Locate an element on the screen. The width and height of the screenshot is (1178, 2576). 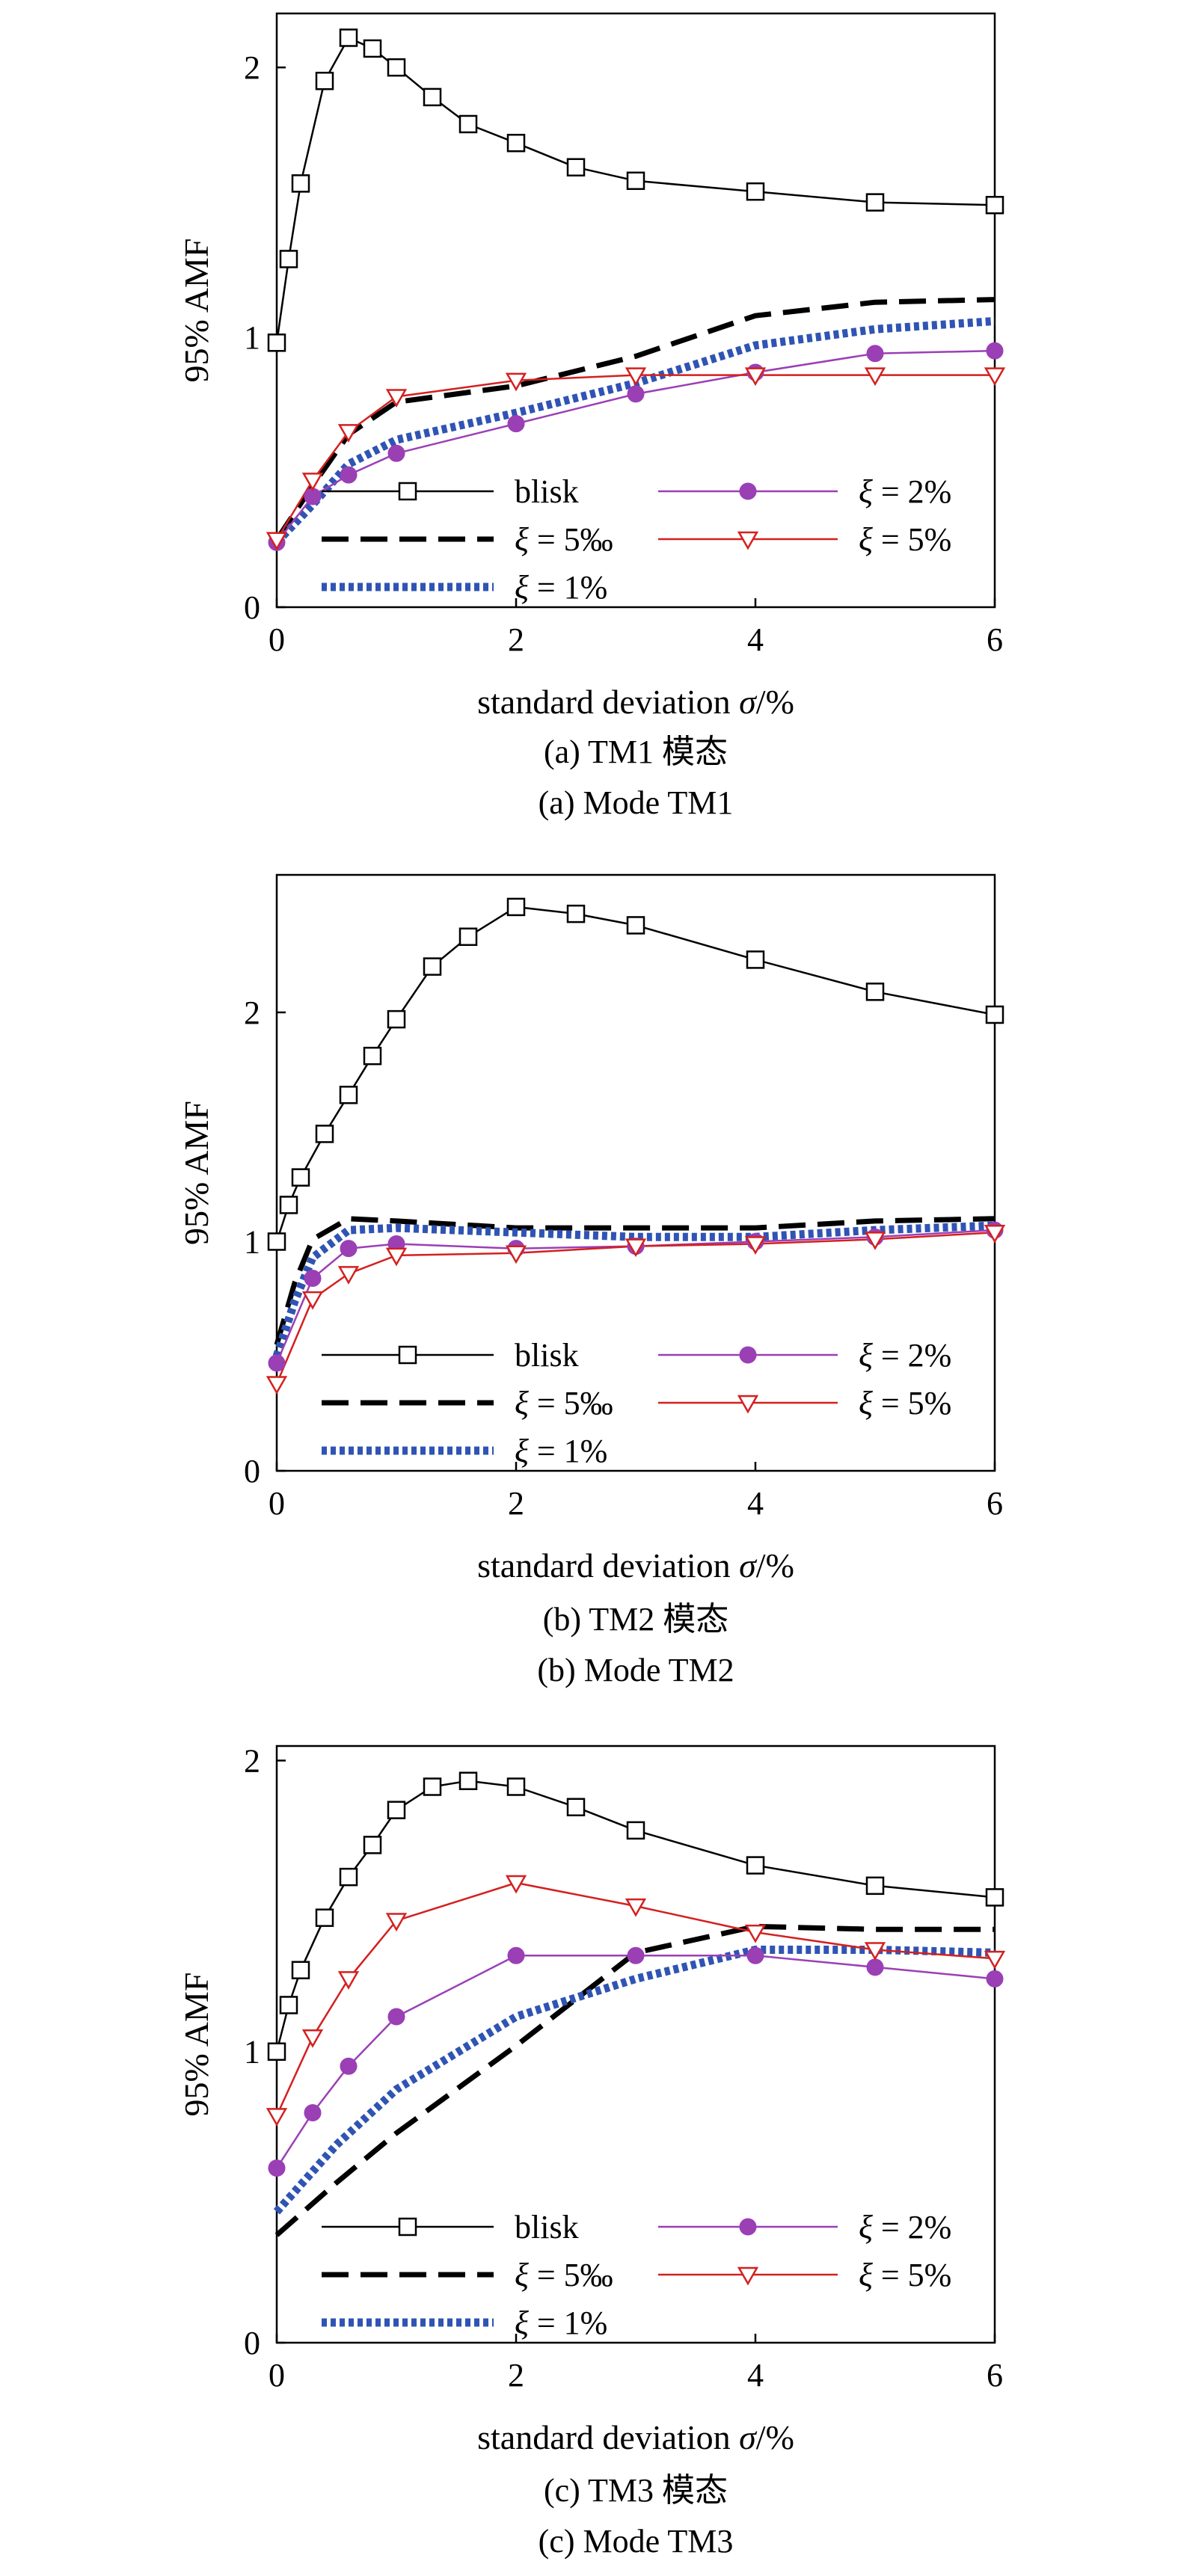
x-tick-label: 2 is located at coordinates (516, 2375).